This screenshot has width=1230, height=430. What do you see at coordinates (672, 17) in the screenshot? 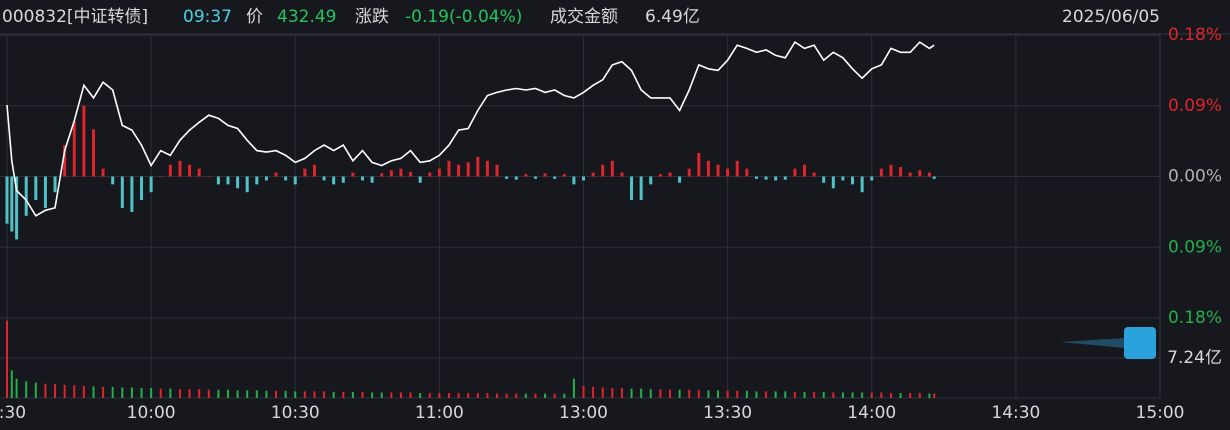
I see `amount: 6.49亿` at bounding box center [672, 17].